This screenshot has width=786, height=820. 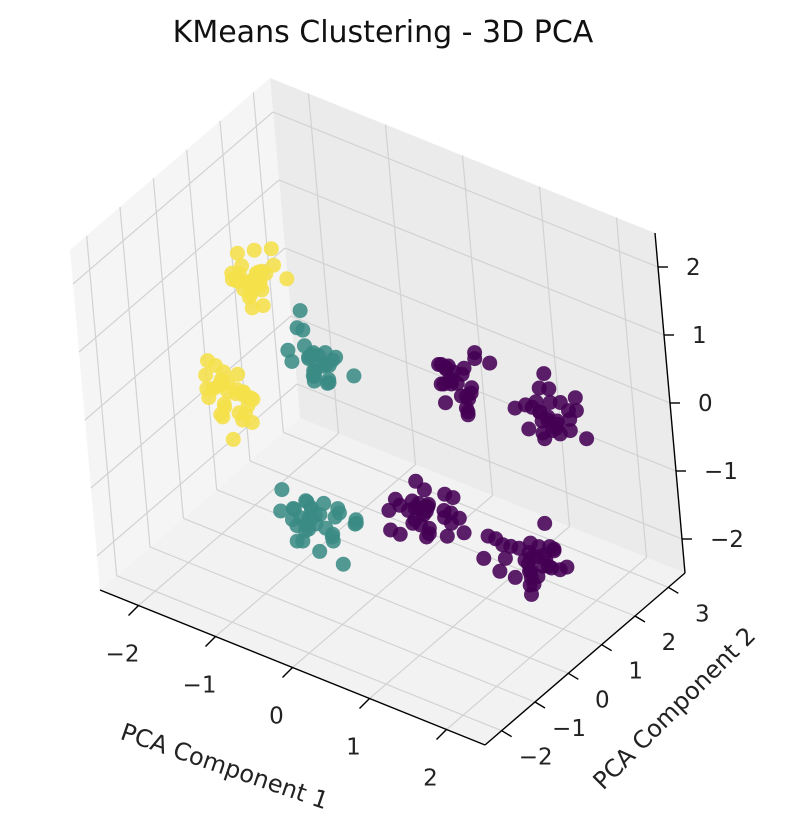 What do you see at coordinates (669, 643) in the screenshot?
I see `y-tick-label: 2` at bounding box center [669, 643].